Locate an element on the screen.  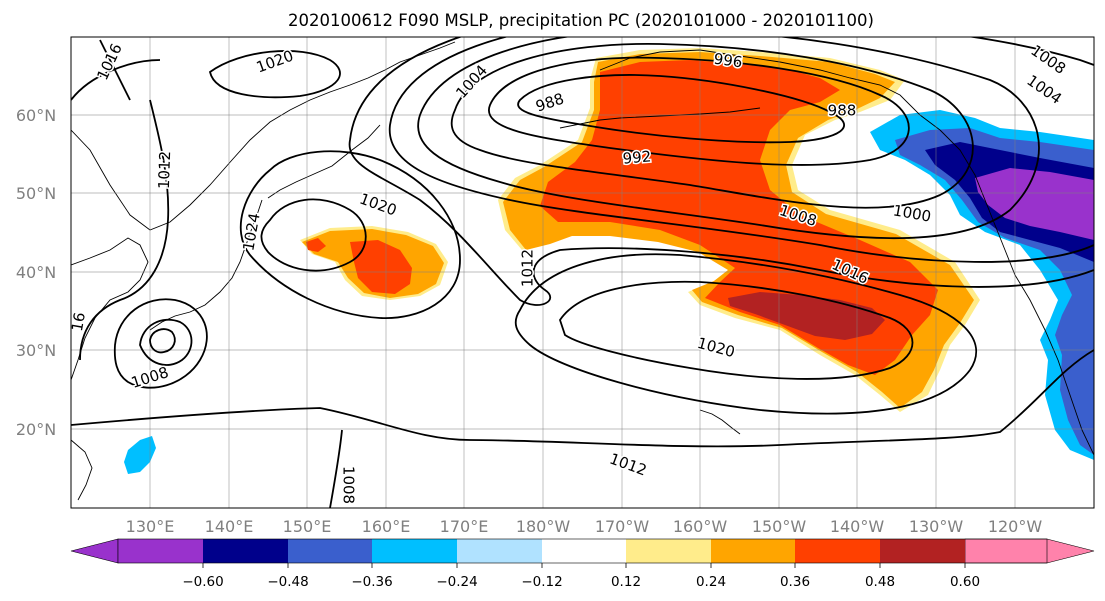
lat-label-40n: 40°N is located at coordinates (36, 272).